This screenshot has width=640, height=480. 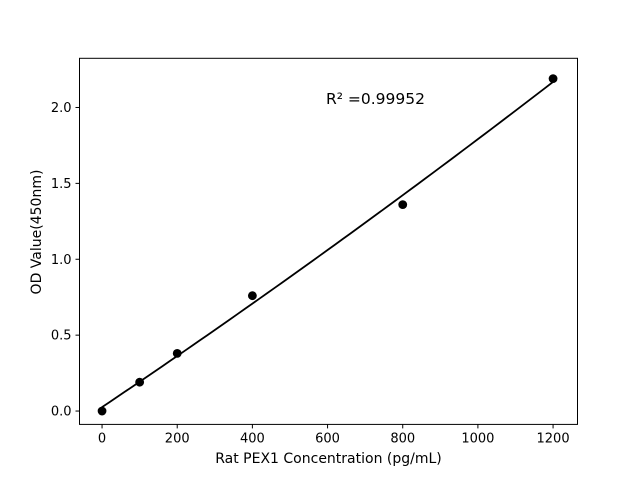 What do you see at coordinates (61, 184) in the screenshot?
I see `y-tick-label: 1.5` at bounding box center [61, 184].